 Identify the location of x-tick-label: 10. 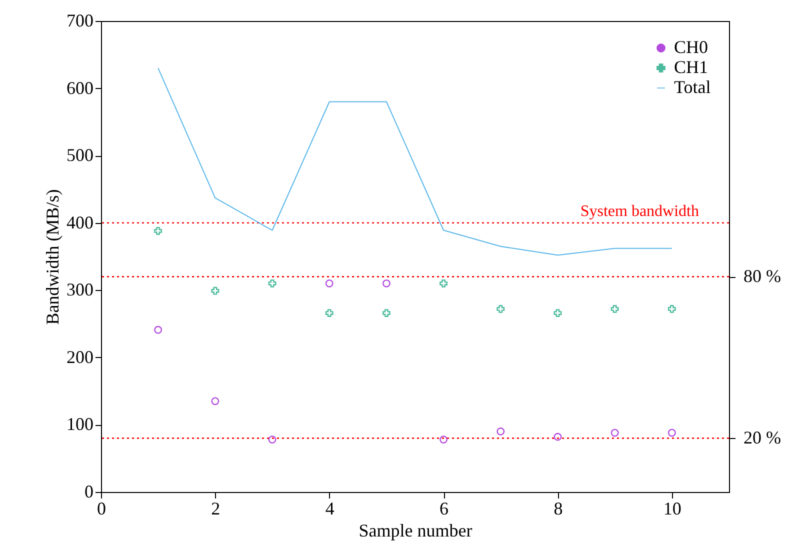
(672, 508).